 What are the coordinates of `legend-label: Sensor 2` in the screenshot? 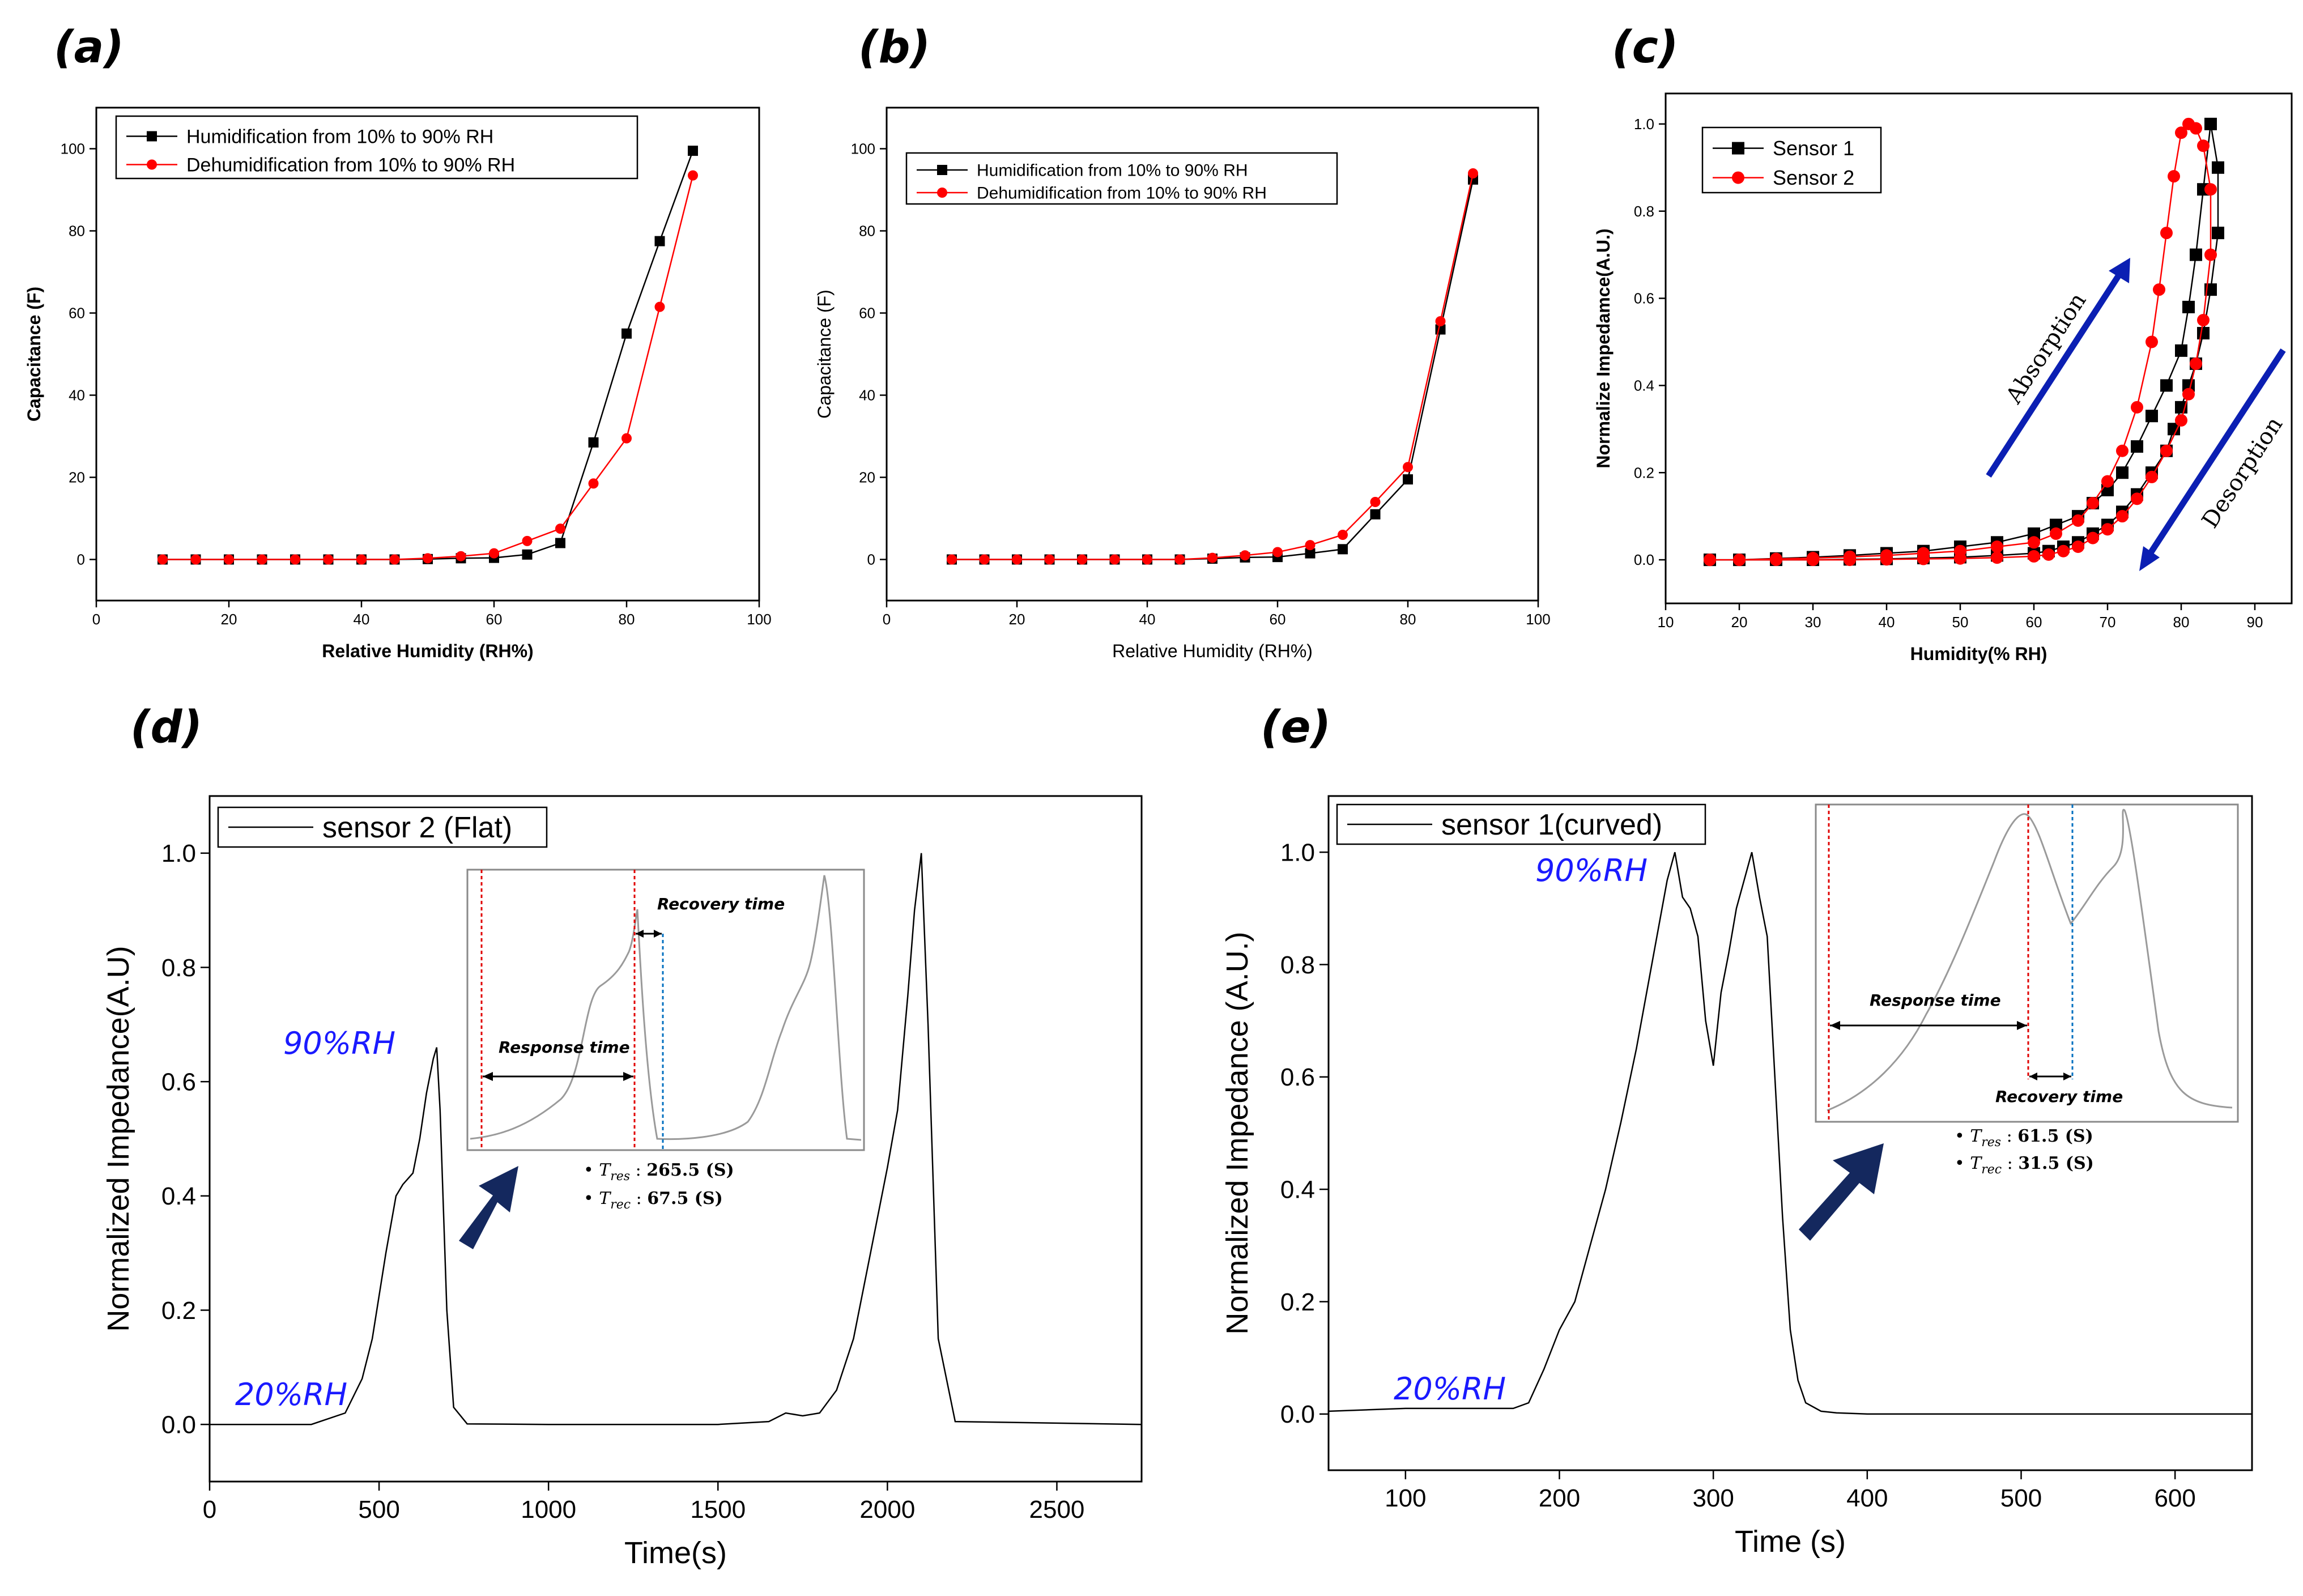 It's located at (1814, 177).